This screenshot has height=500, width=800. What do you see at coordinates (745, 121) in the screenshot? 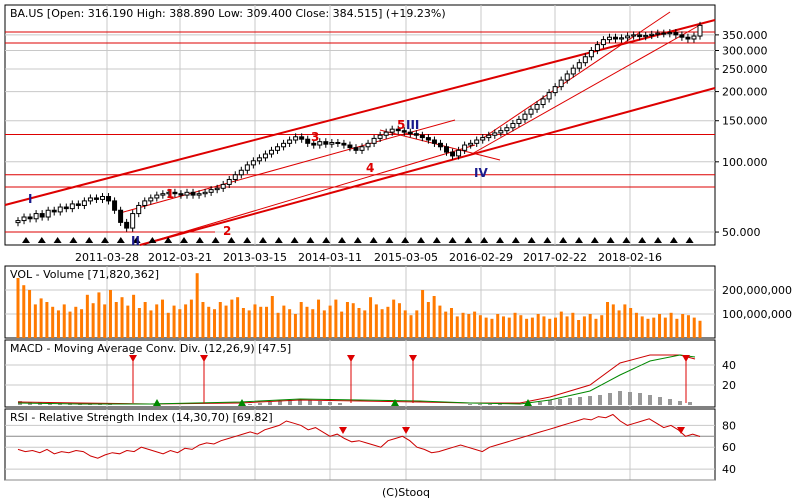
I see `y-tick-label: 150.000` at bounding box center [745, 121].